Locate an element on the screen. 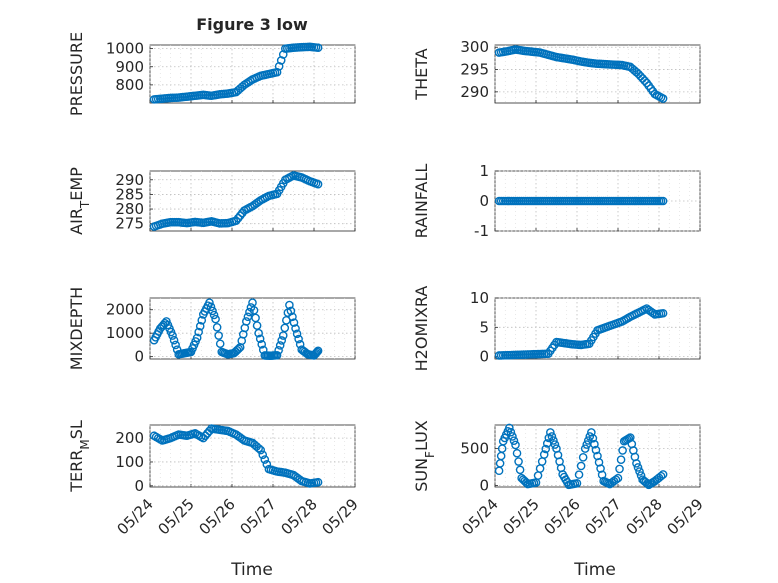  y-tick-label: 500 is located at coordinates (474, 449).